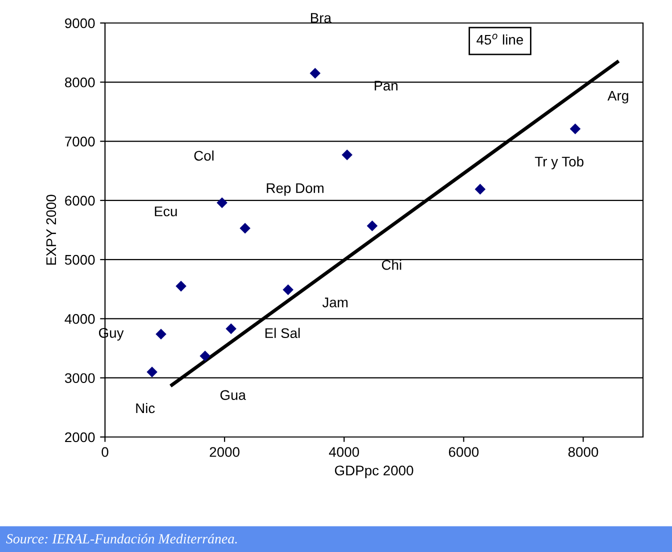  What do you see at coordinates (559, 163) in the screenshot?
I see `annotation: Tr y Tob` at bounding box center [559, 163].